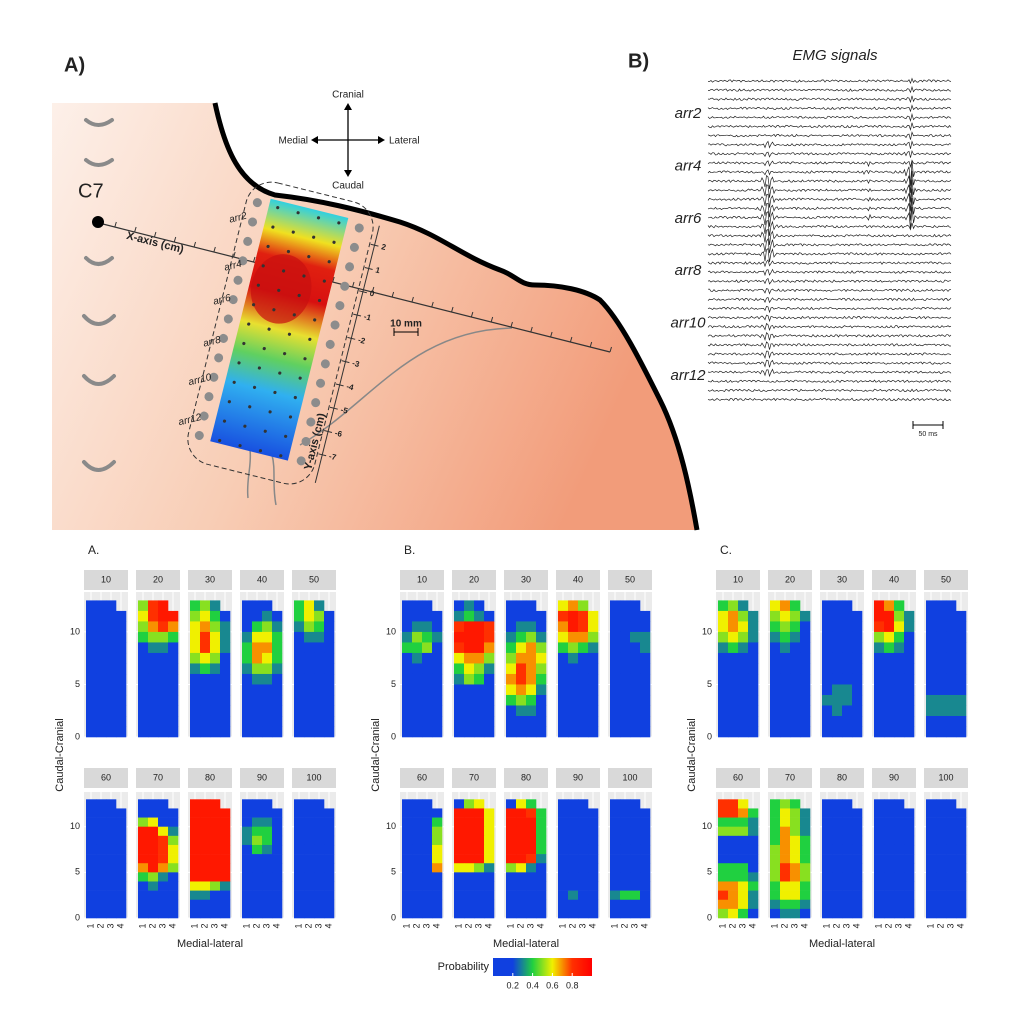 Image resolution: width=1018 pixels, height=1024 pixels. What do you see at coordinates (77, 684) in the screenshot?
I see `y-tick-label: 5` at bounding box center [77, 684].